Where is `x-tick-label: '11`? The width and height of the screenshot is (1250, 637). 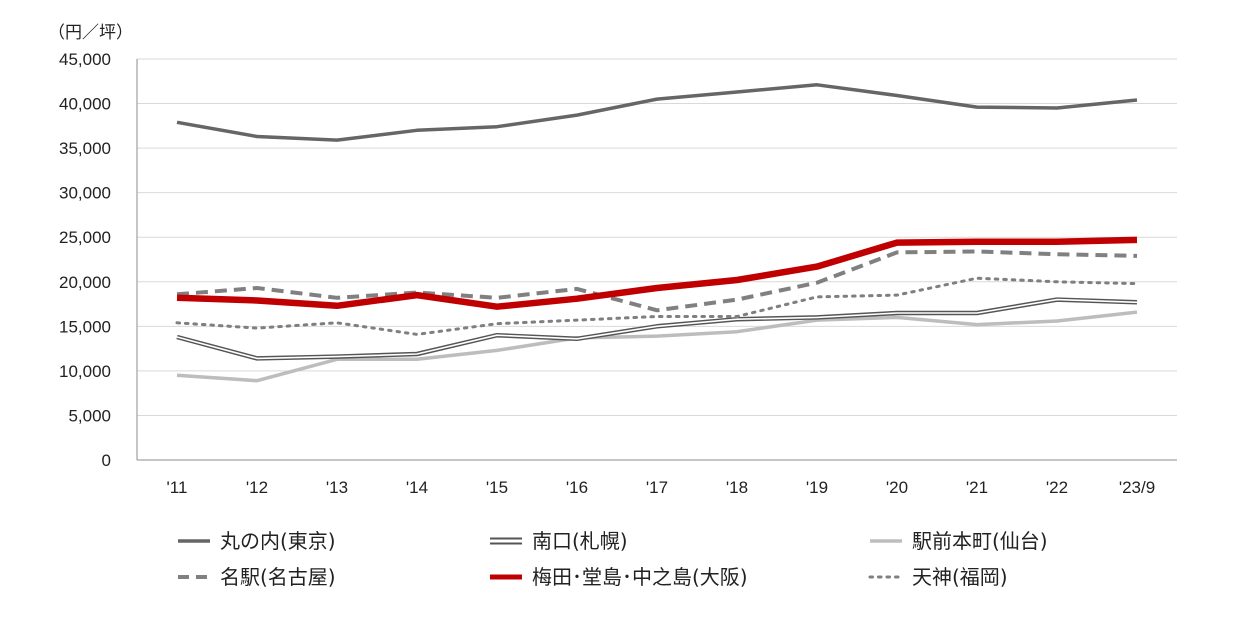
x-tick-label: '11 is located at coordinates (177, 487).